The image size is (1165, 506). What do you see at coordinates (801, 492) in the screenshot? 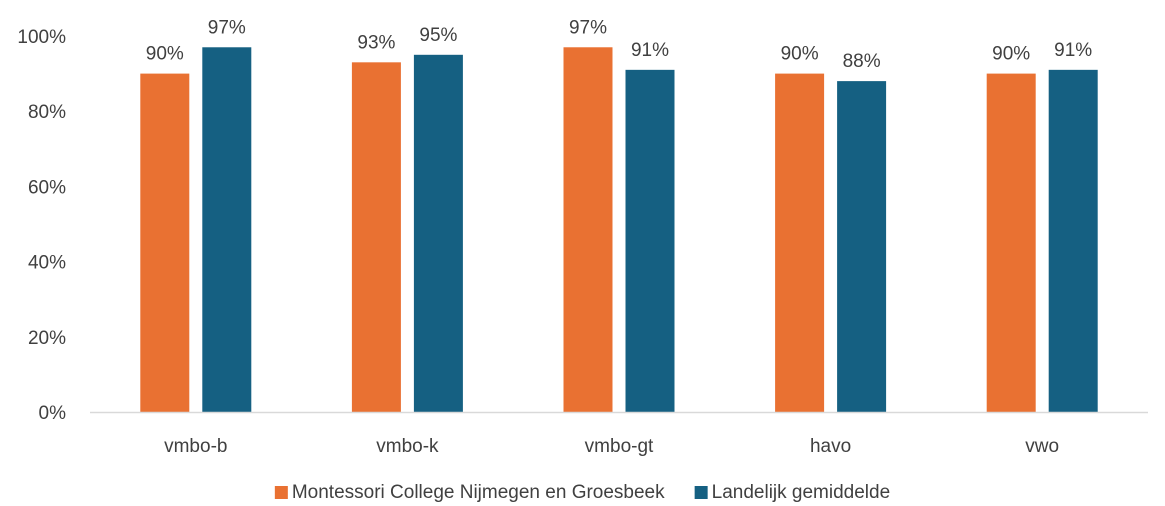
I see `legend-label: Landelijk gemiddelde` at bounding box center [801, 492].